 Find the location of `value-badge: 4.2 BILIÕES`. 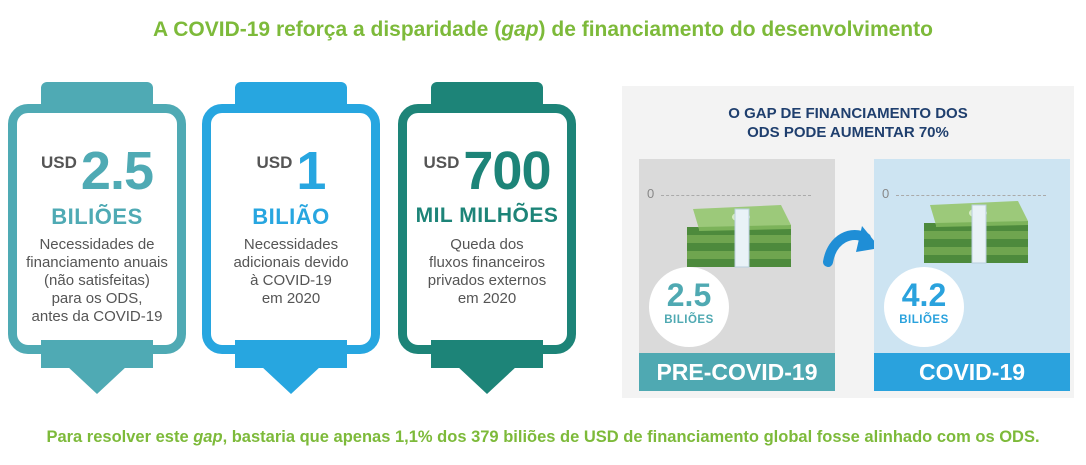

value-badge: 4.2 BILIÕES is located at coordinates (924, 307).